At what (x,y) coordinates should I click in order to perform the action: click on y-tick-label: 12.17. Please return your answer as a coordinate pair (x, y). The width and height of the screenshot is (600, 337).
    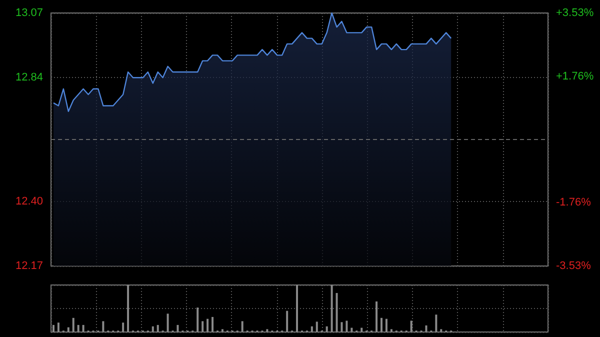
    Looking at the image, I should click on (29, 266).